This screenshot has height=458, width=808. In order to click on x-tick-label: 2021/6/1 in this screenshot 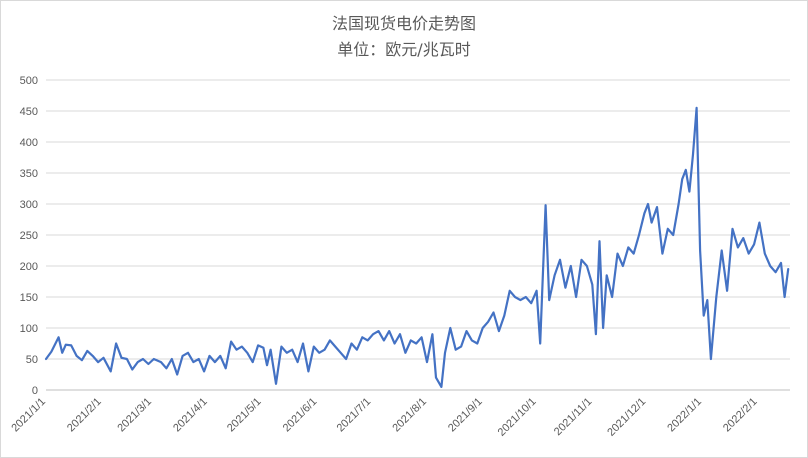, I will do `click(300, 415)`.